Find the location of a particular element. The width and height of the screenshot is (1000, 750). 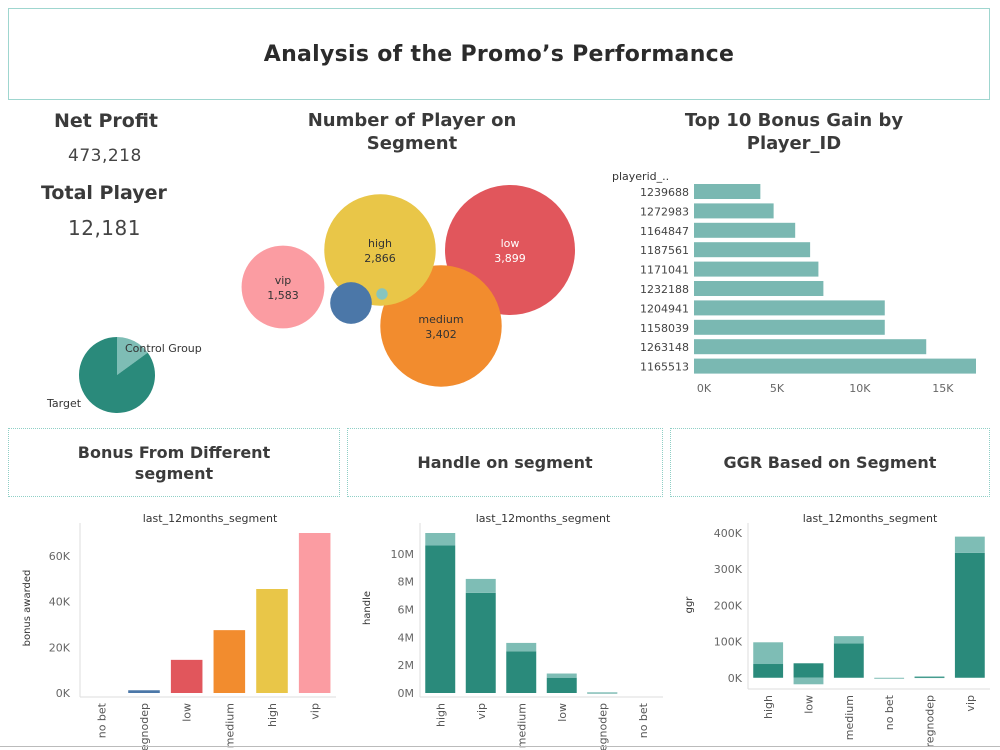

top10-title: Top 10 Bonus Gain by Player_ID is located at coordinates (794, 132).